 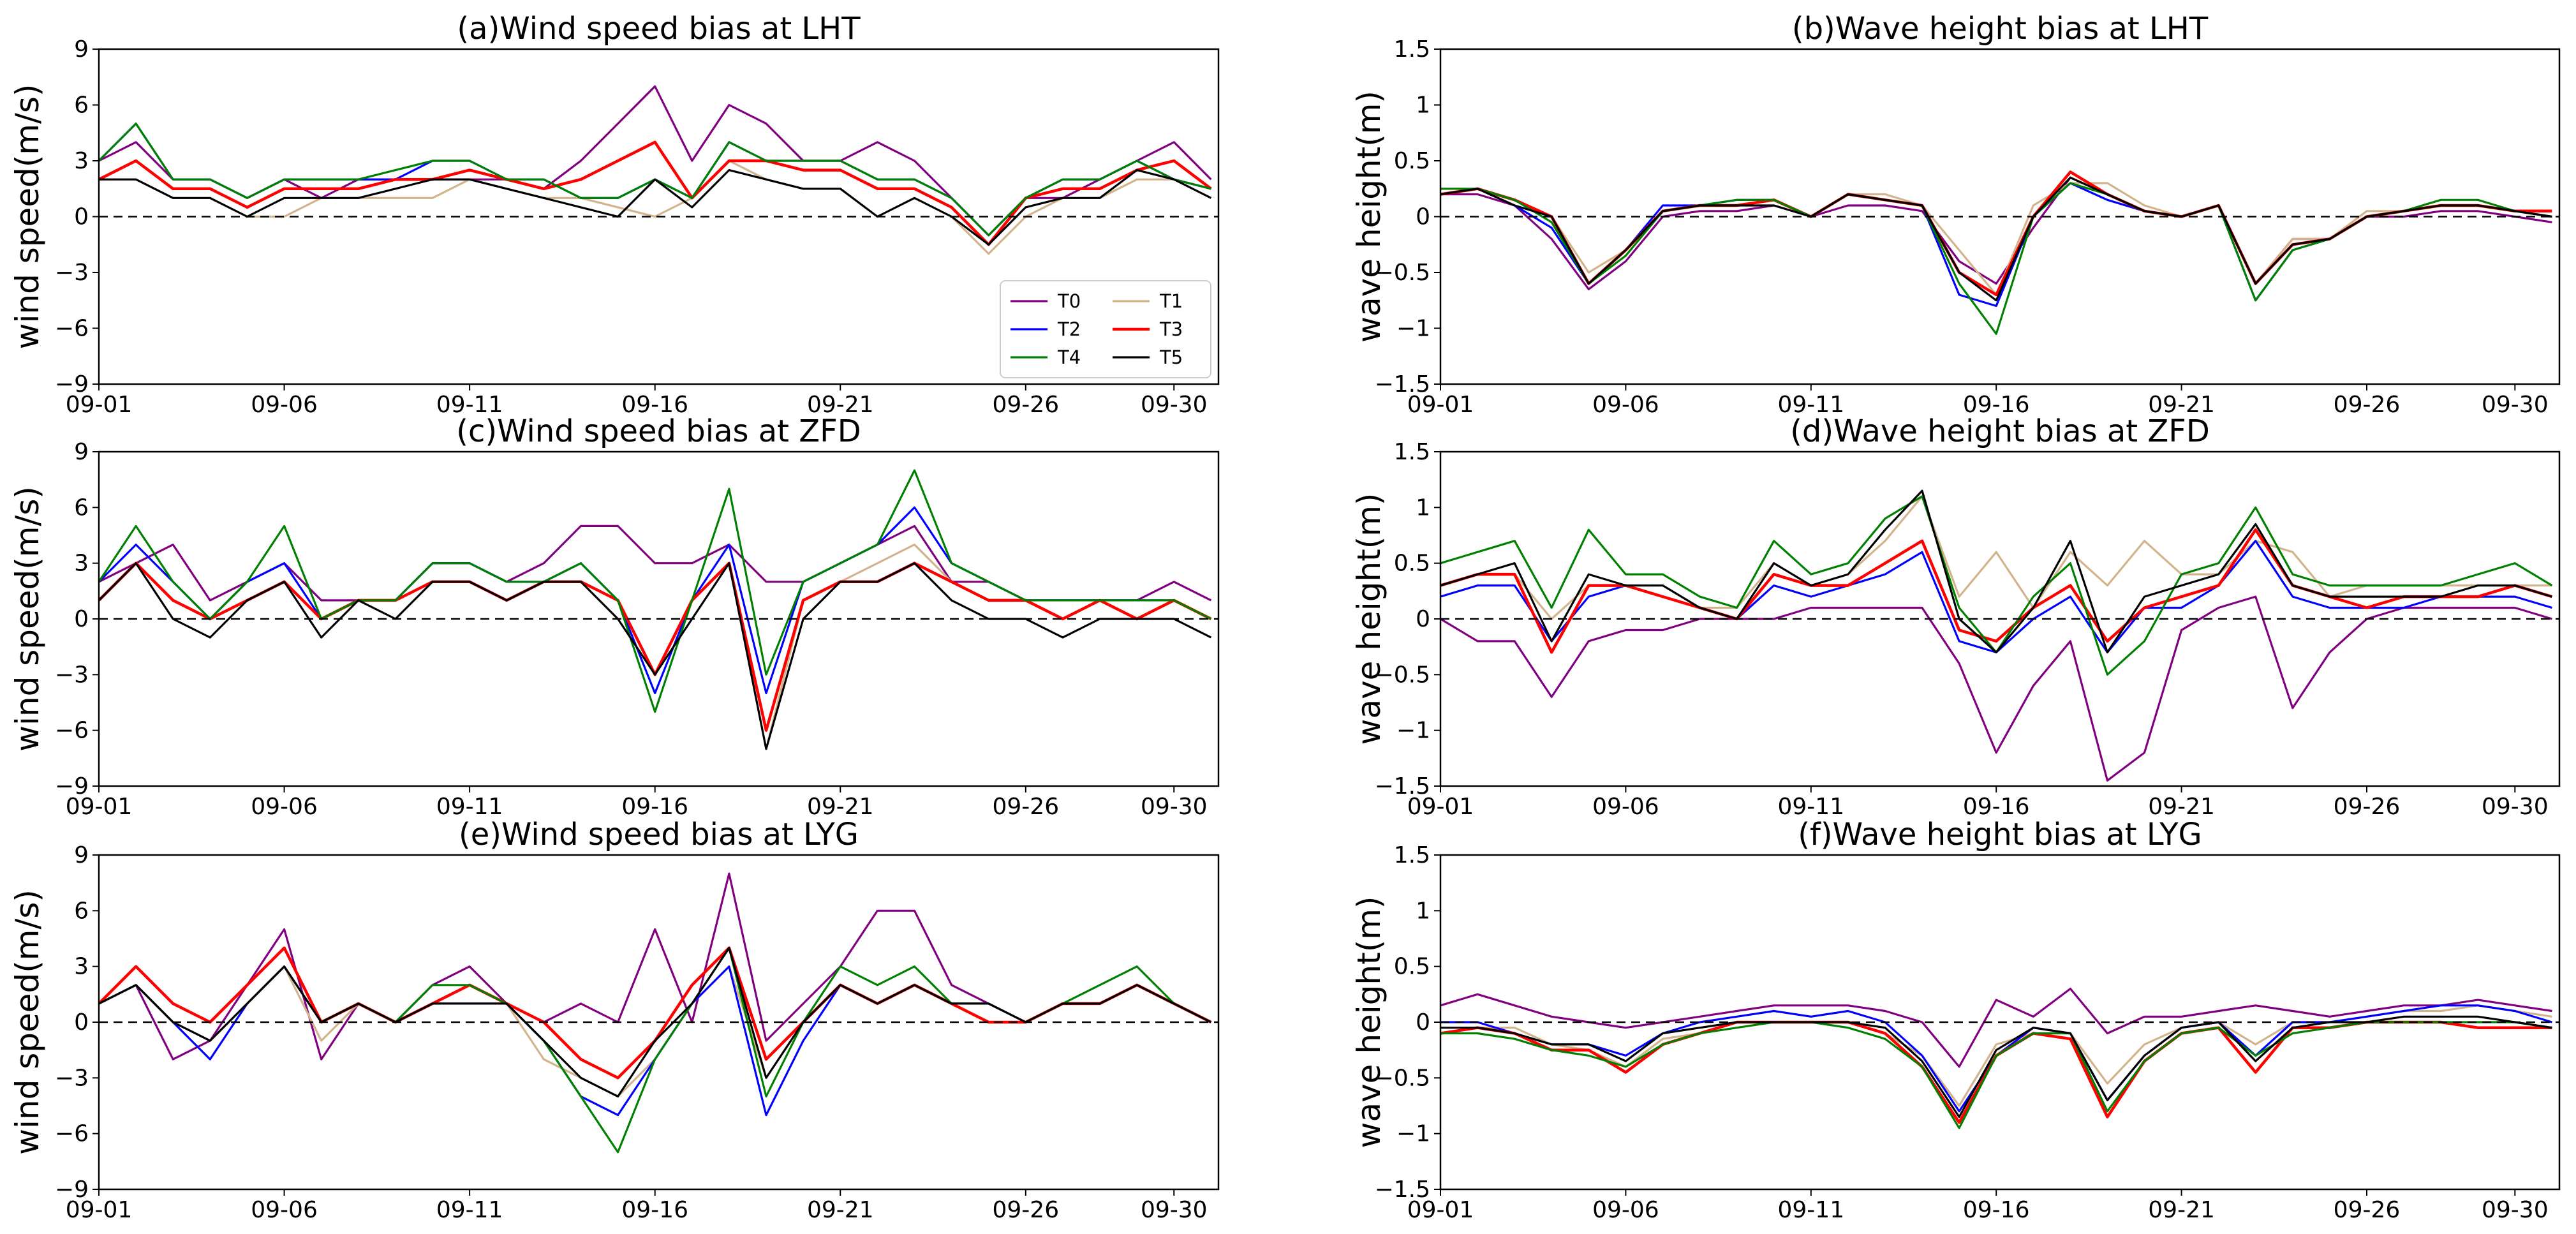 I want to click on panel-e-x-tick-label: 09-30, so click(x=1174, y=1210).